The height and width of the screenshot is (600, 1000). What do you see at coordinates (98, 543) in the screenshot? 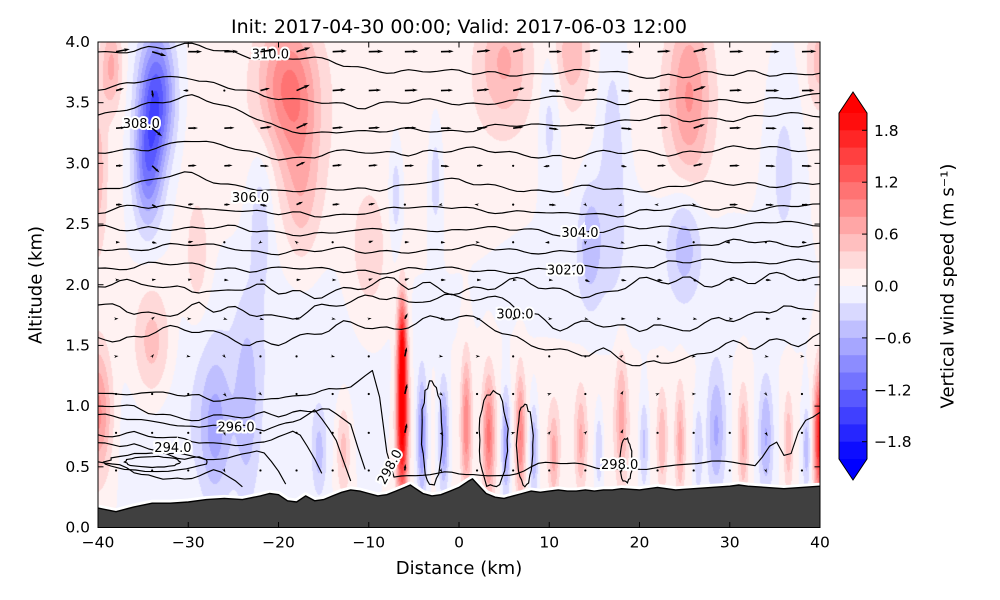
I see `x-tick-label: −40` at bounding box center [98, 543].